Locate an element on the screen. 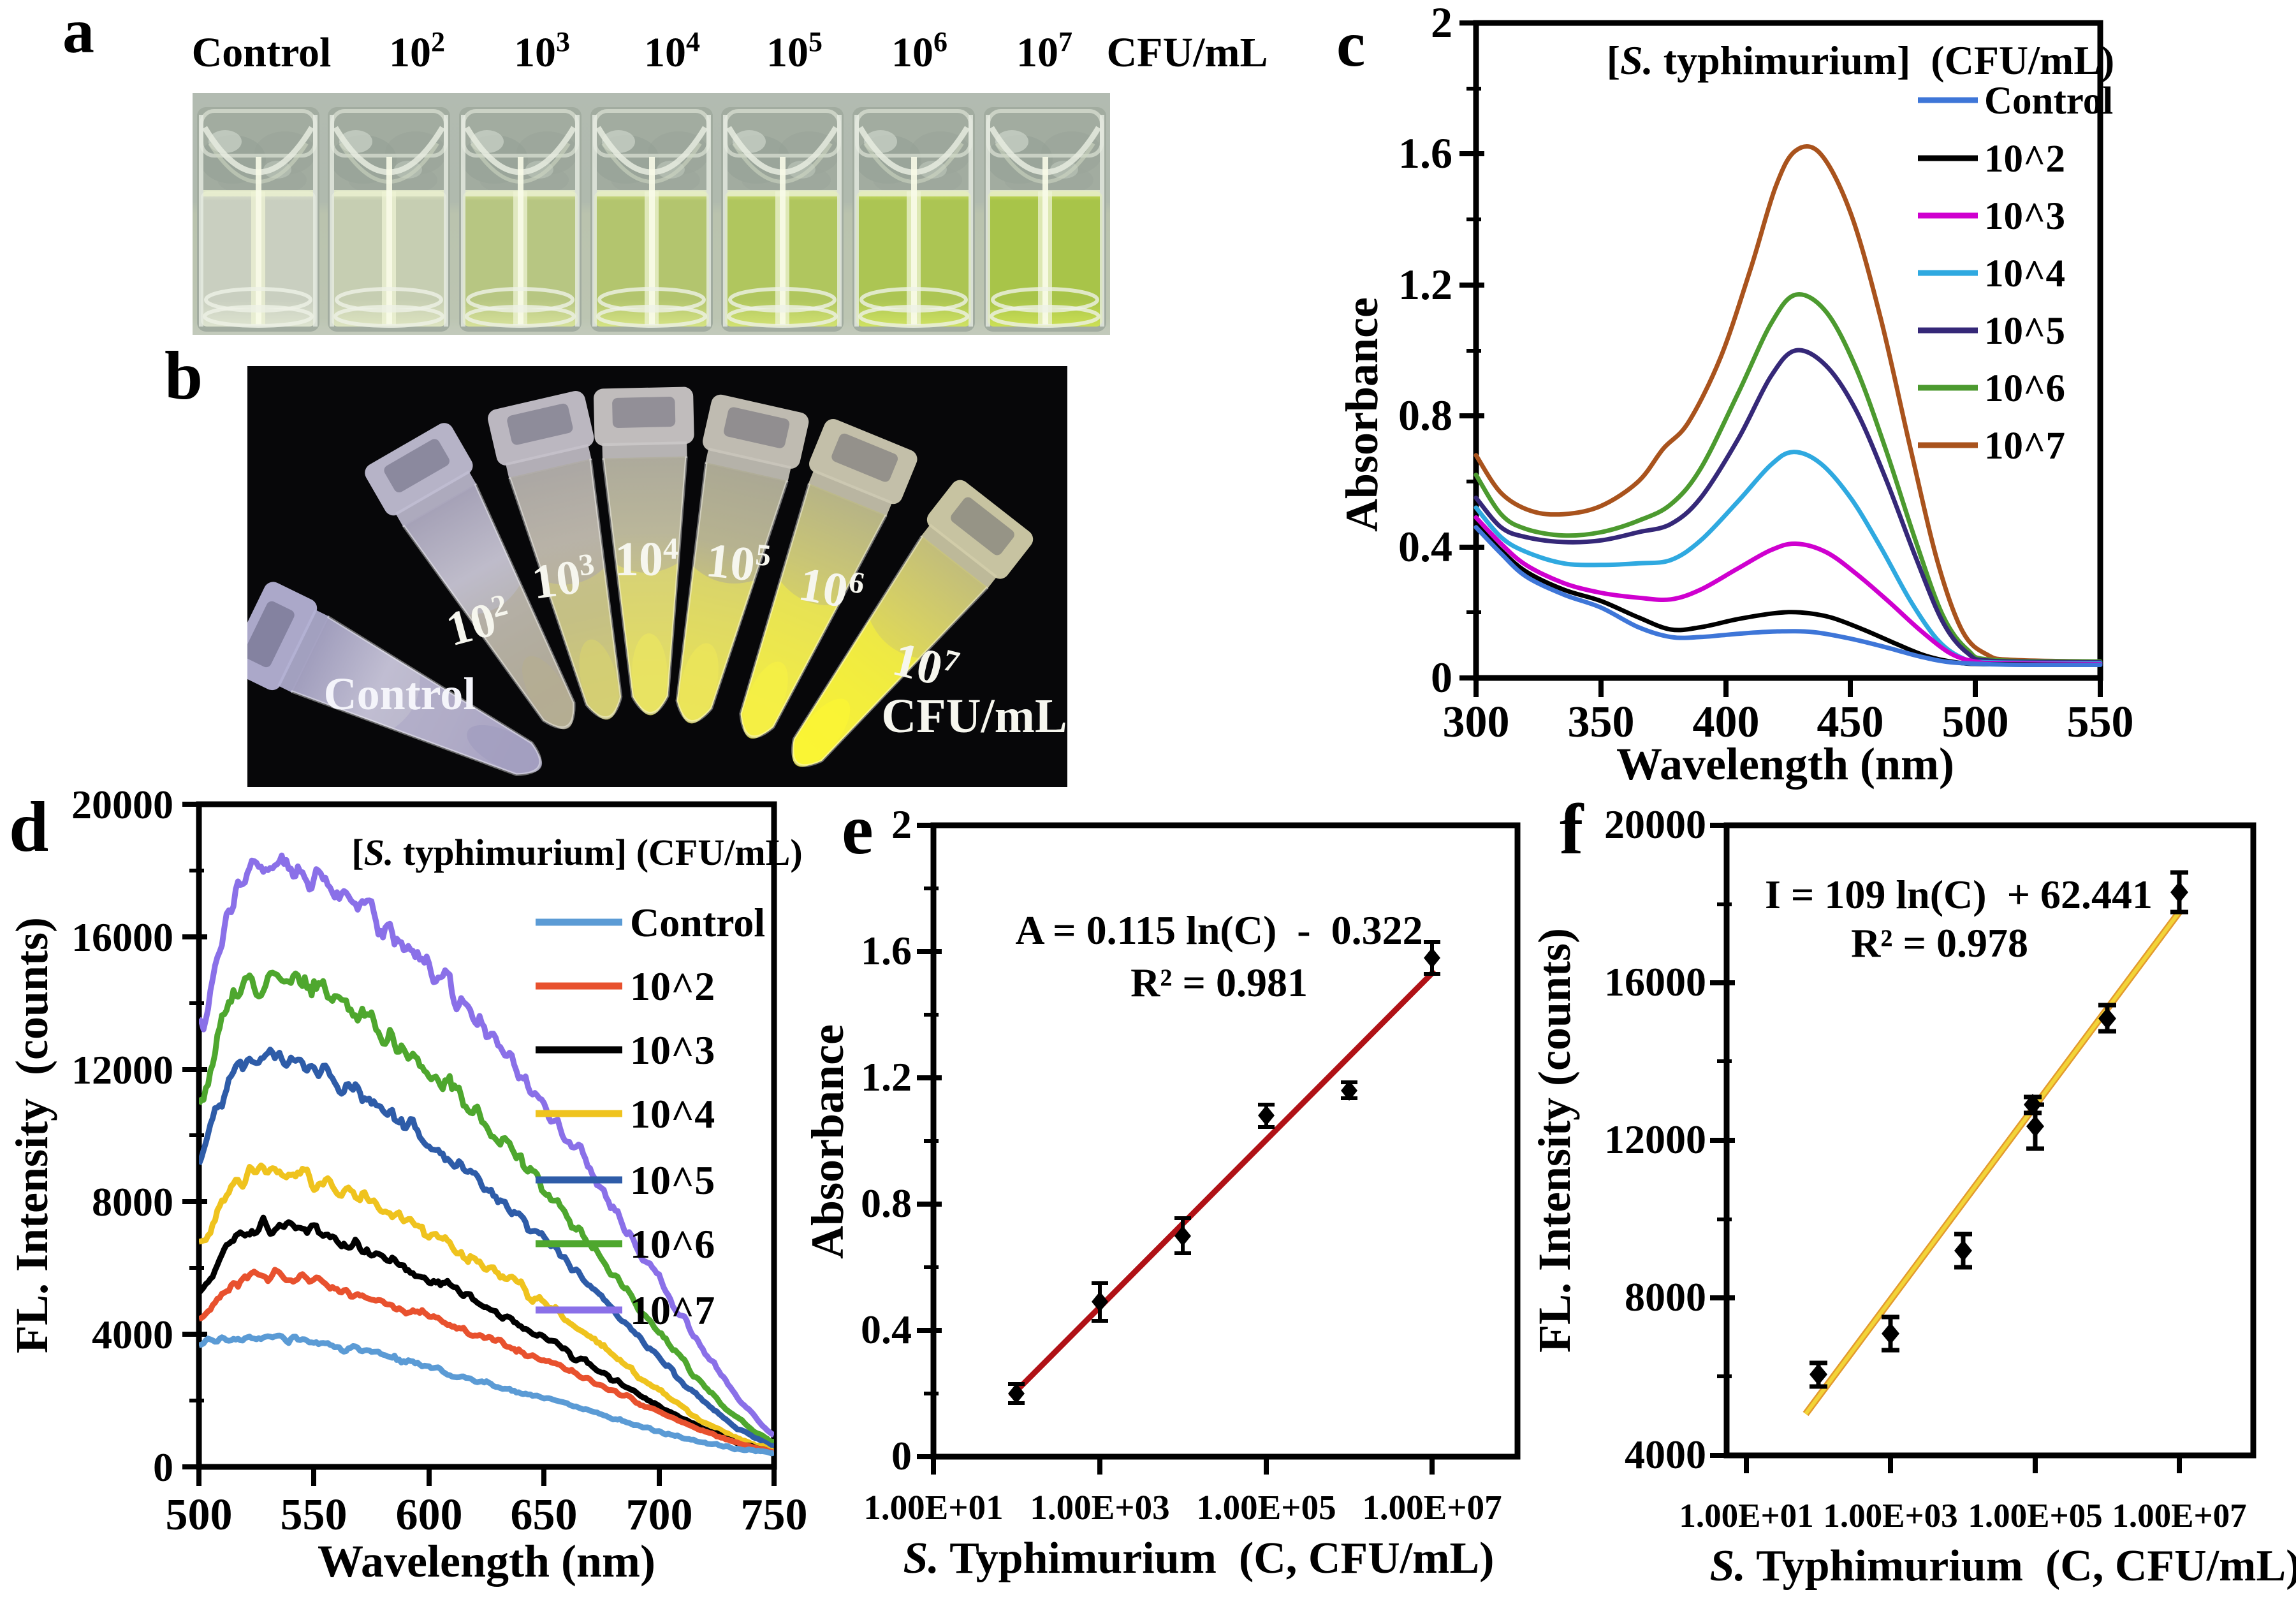 The width and height of the screenshot is (2296, 1604). svg-text: 400 is located at coordinates (1727, 722).